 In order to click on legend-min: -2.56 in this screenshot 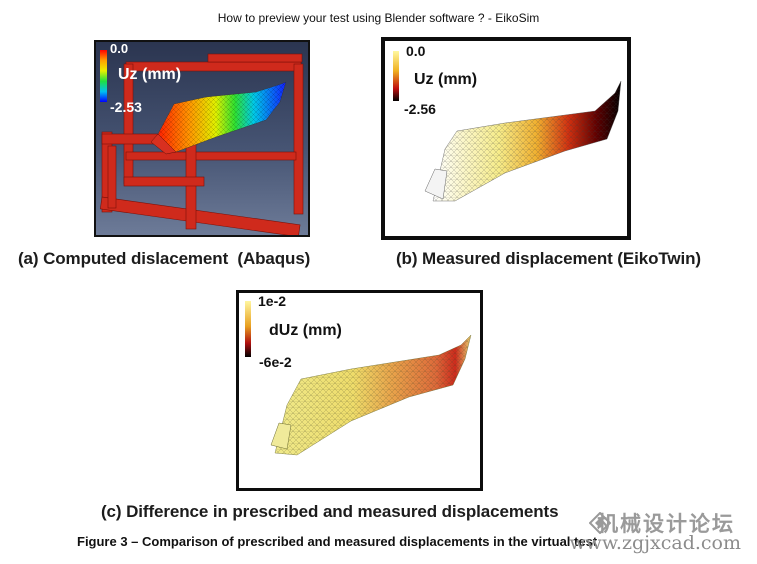, I will do `click(420, 109)`.